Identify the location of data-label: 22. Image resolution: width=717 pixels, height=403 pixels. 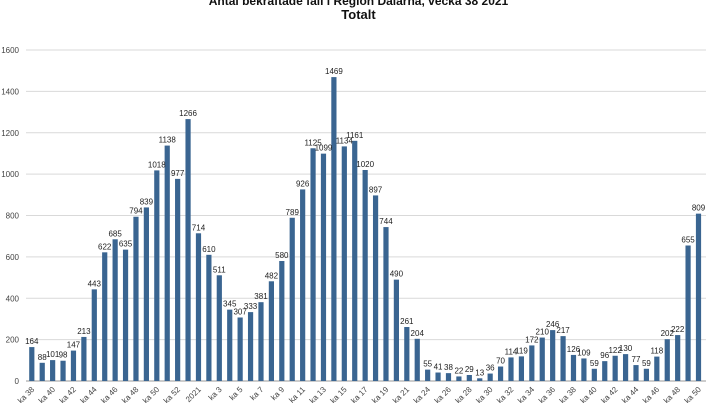
(458, 370).